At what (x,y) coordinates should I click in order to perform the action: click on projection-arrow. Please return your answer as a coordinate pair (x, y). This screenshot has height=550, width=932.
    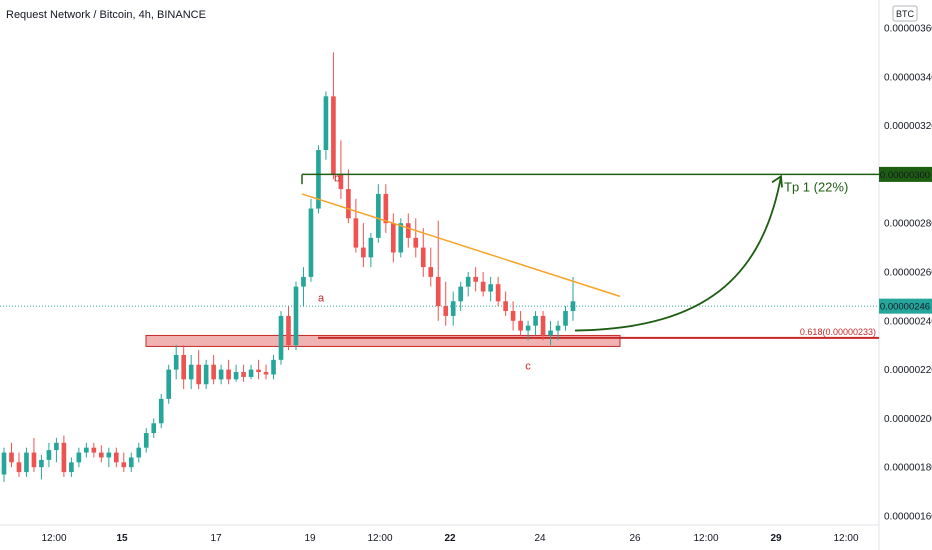
    Looking at the image, I should click on (678, 254).